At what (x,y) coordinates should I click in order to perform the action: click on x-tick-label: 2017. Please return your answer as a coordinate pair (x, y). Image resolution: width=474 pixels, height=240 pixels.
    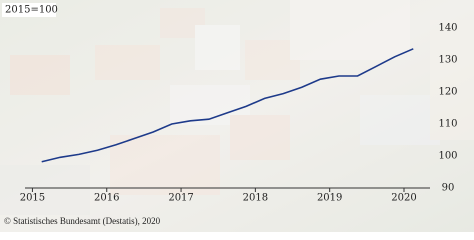
    Looking at the image, I should click on (180, 198).